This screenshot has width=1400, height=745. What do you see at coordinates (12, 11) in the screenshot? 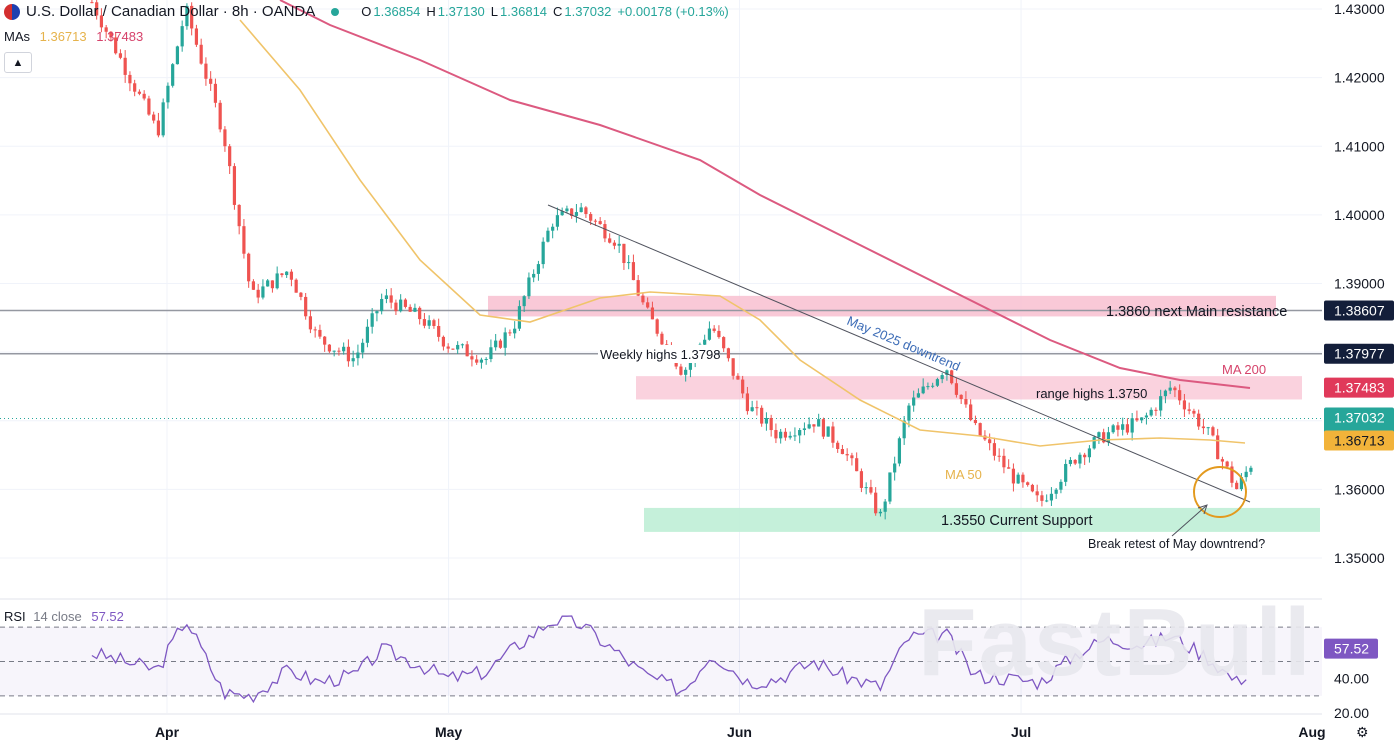
I see `flag-icon` at bounding box center [12, 11].